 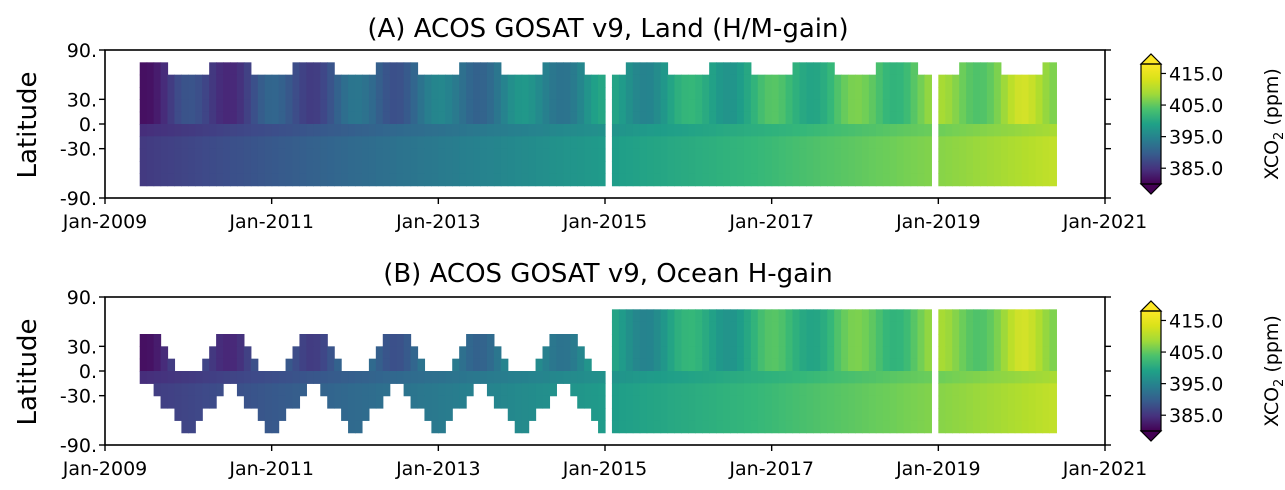 What do you see at coordinates (1196, 353) in the screenshot?
I see `colorbar-tick-label: 405.0` at bounding box center [1196, 353].